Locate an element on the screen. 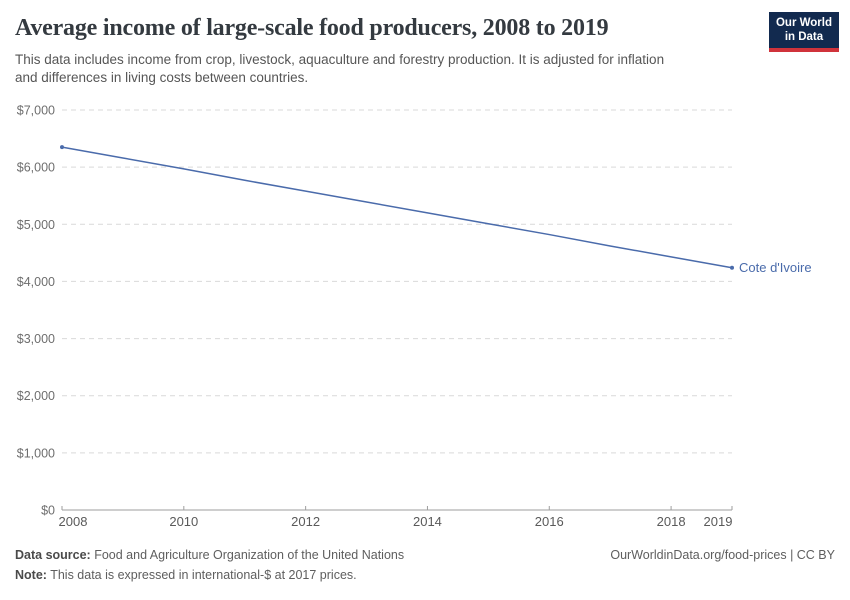 This screenshot has width=850, height=600. y-tick-label: $6,000 is located at coordinates (36, 168).